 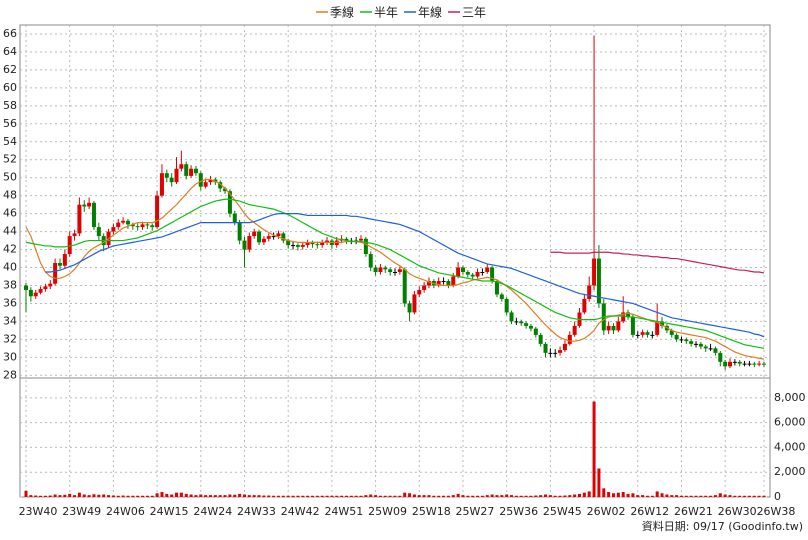 I want to click on y-tick-label: 58, so click(x=10, y=105).